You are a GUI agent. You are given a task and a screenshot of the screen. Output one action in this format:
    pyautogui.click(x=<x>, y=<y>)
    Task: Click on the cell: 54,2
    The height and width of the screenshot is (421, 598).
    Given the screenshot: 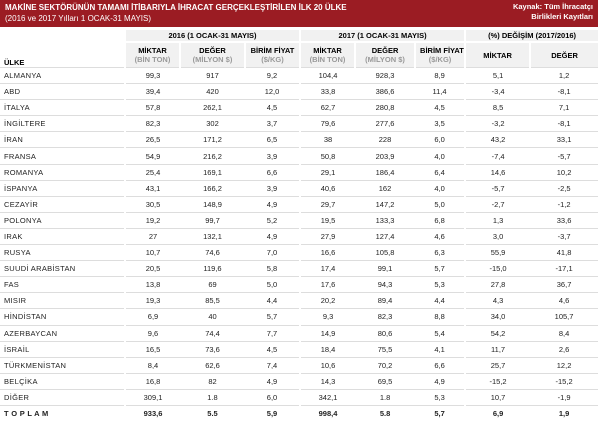 What is the action you would take?
    pyautogui.click(x=497, y=333)
    